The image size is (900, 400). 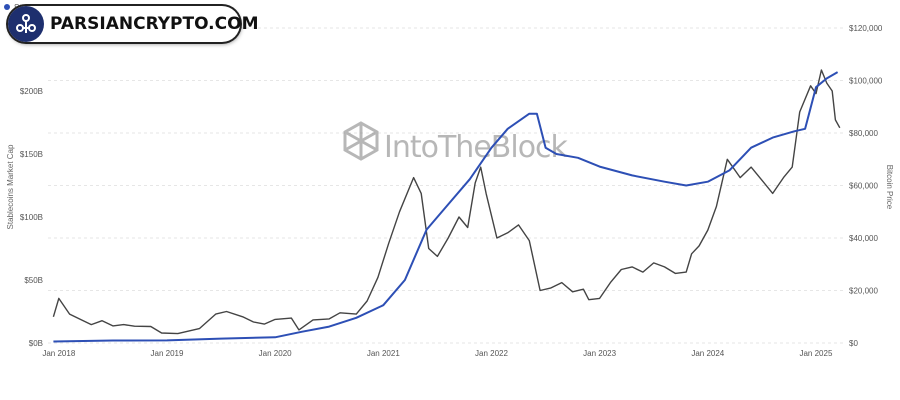 I want to click on y-axis-right-title: Bitcoin Price, so click(x=889, y=187).